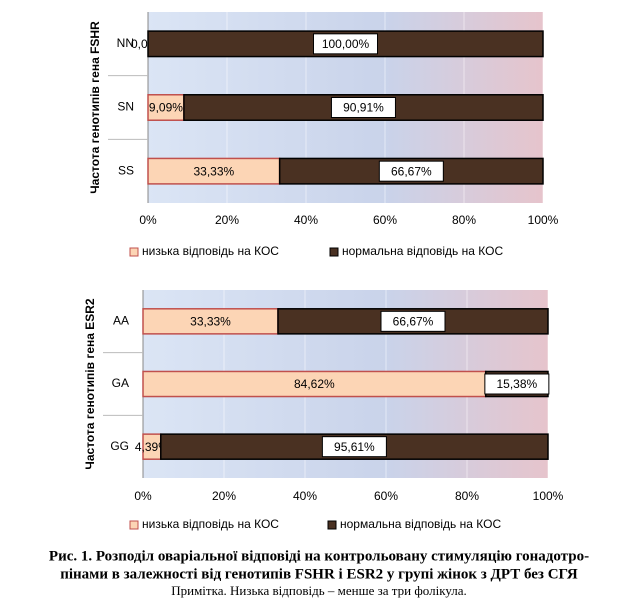 The height and width of the screenshot is (603, 638). Describe the element at coordinates (125, 107) in the screenshot. I see `y-tick-label: SN` at that location.